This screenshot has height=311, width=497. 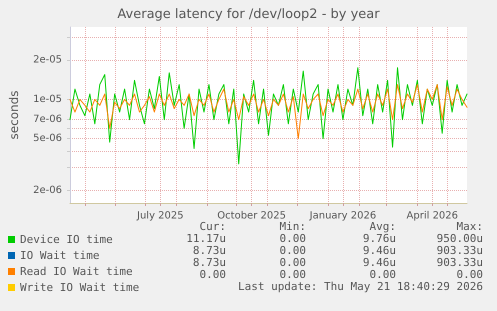 What do you see at coordinates (60, 255) in the screenshot?
I see `legend-label: IO Wait time` at bounding box center [60, 255].